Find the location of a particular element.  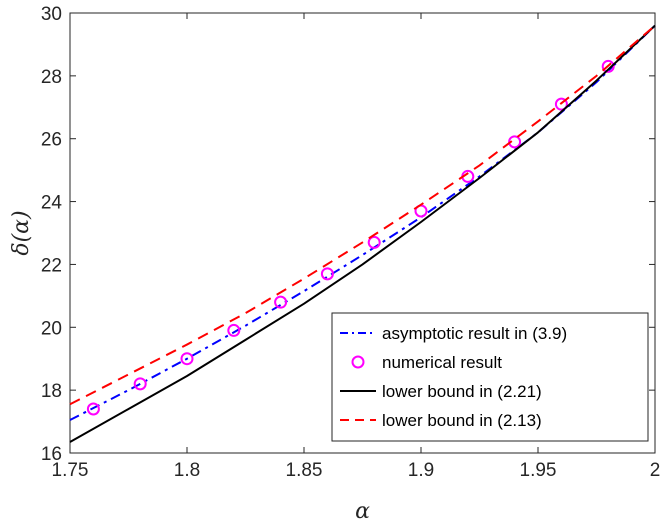

y-tick-label: 16 is located at coordinates (51, 454).